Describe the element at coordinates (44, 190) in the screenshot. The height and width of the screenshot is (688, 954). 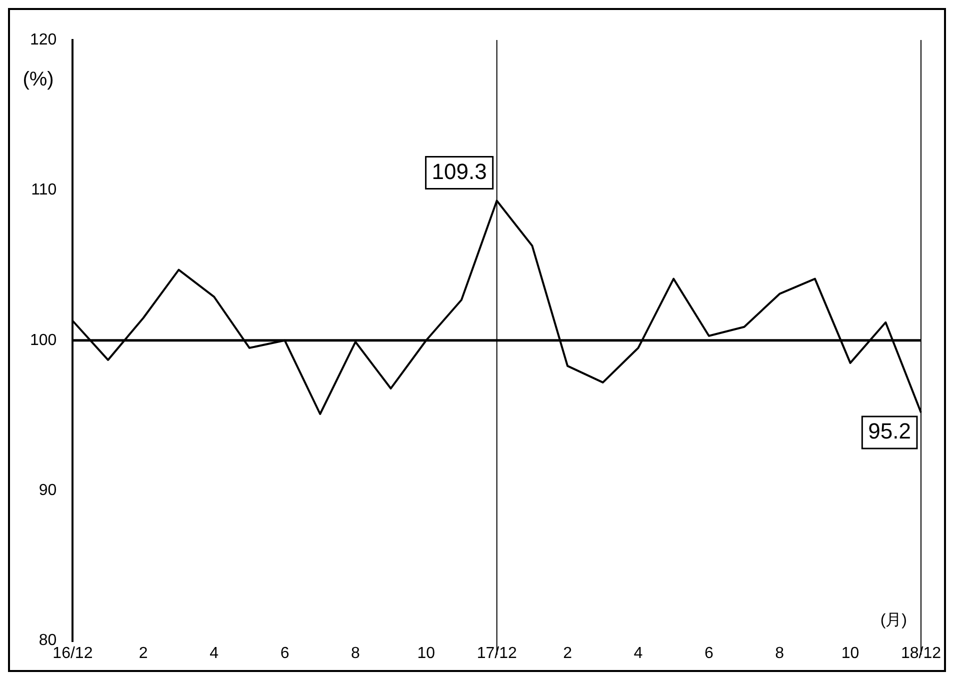
I see `y-tick-label: 110` at that location.